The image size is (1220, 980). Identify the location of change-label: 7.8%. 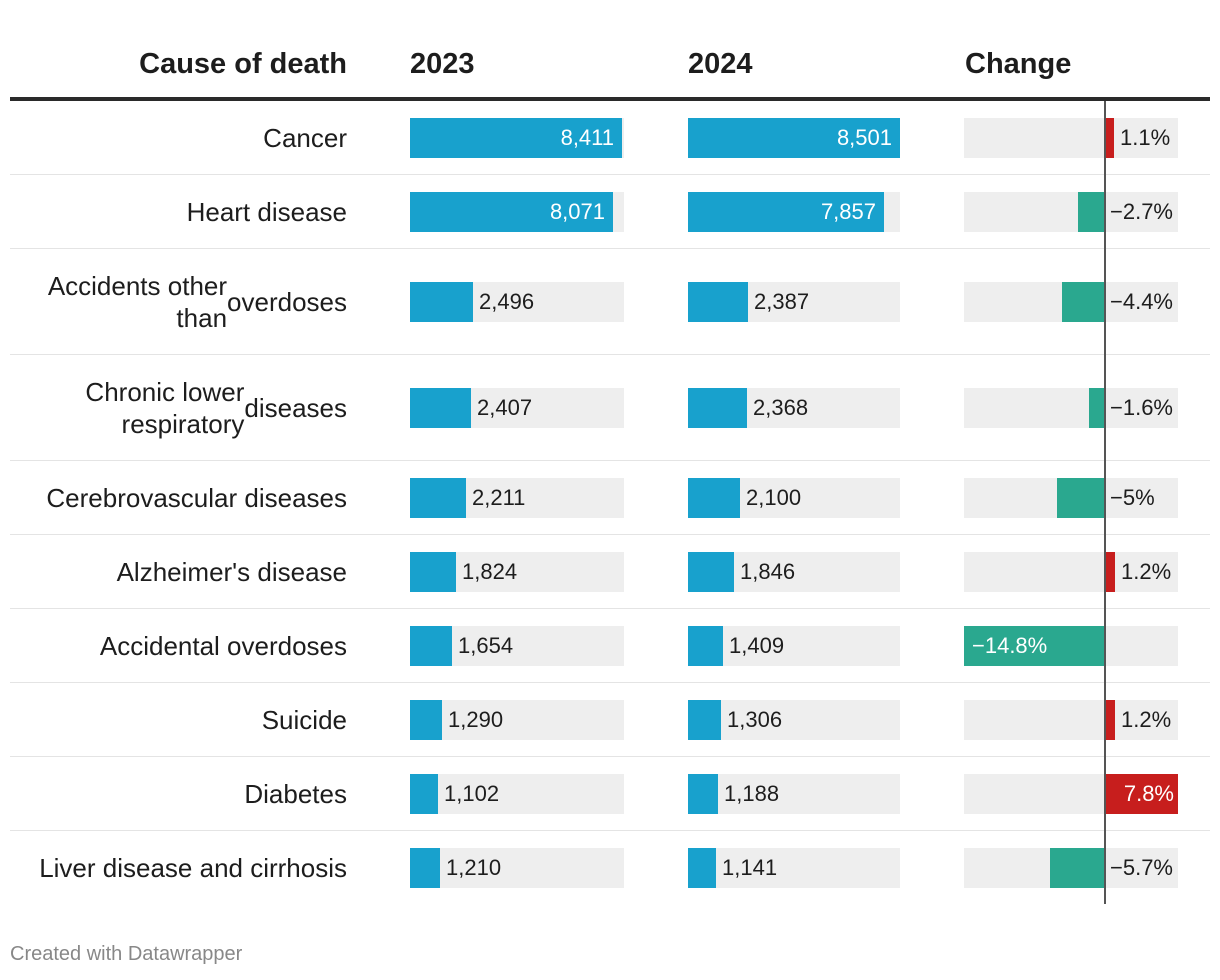
(1148, 793).